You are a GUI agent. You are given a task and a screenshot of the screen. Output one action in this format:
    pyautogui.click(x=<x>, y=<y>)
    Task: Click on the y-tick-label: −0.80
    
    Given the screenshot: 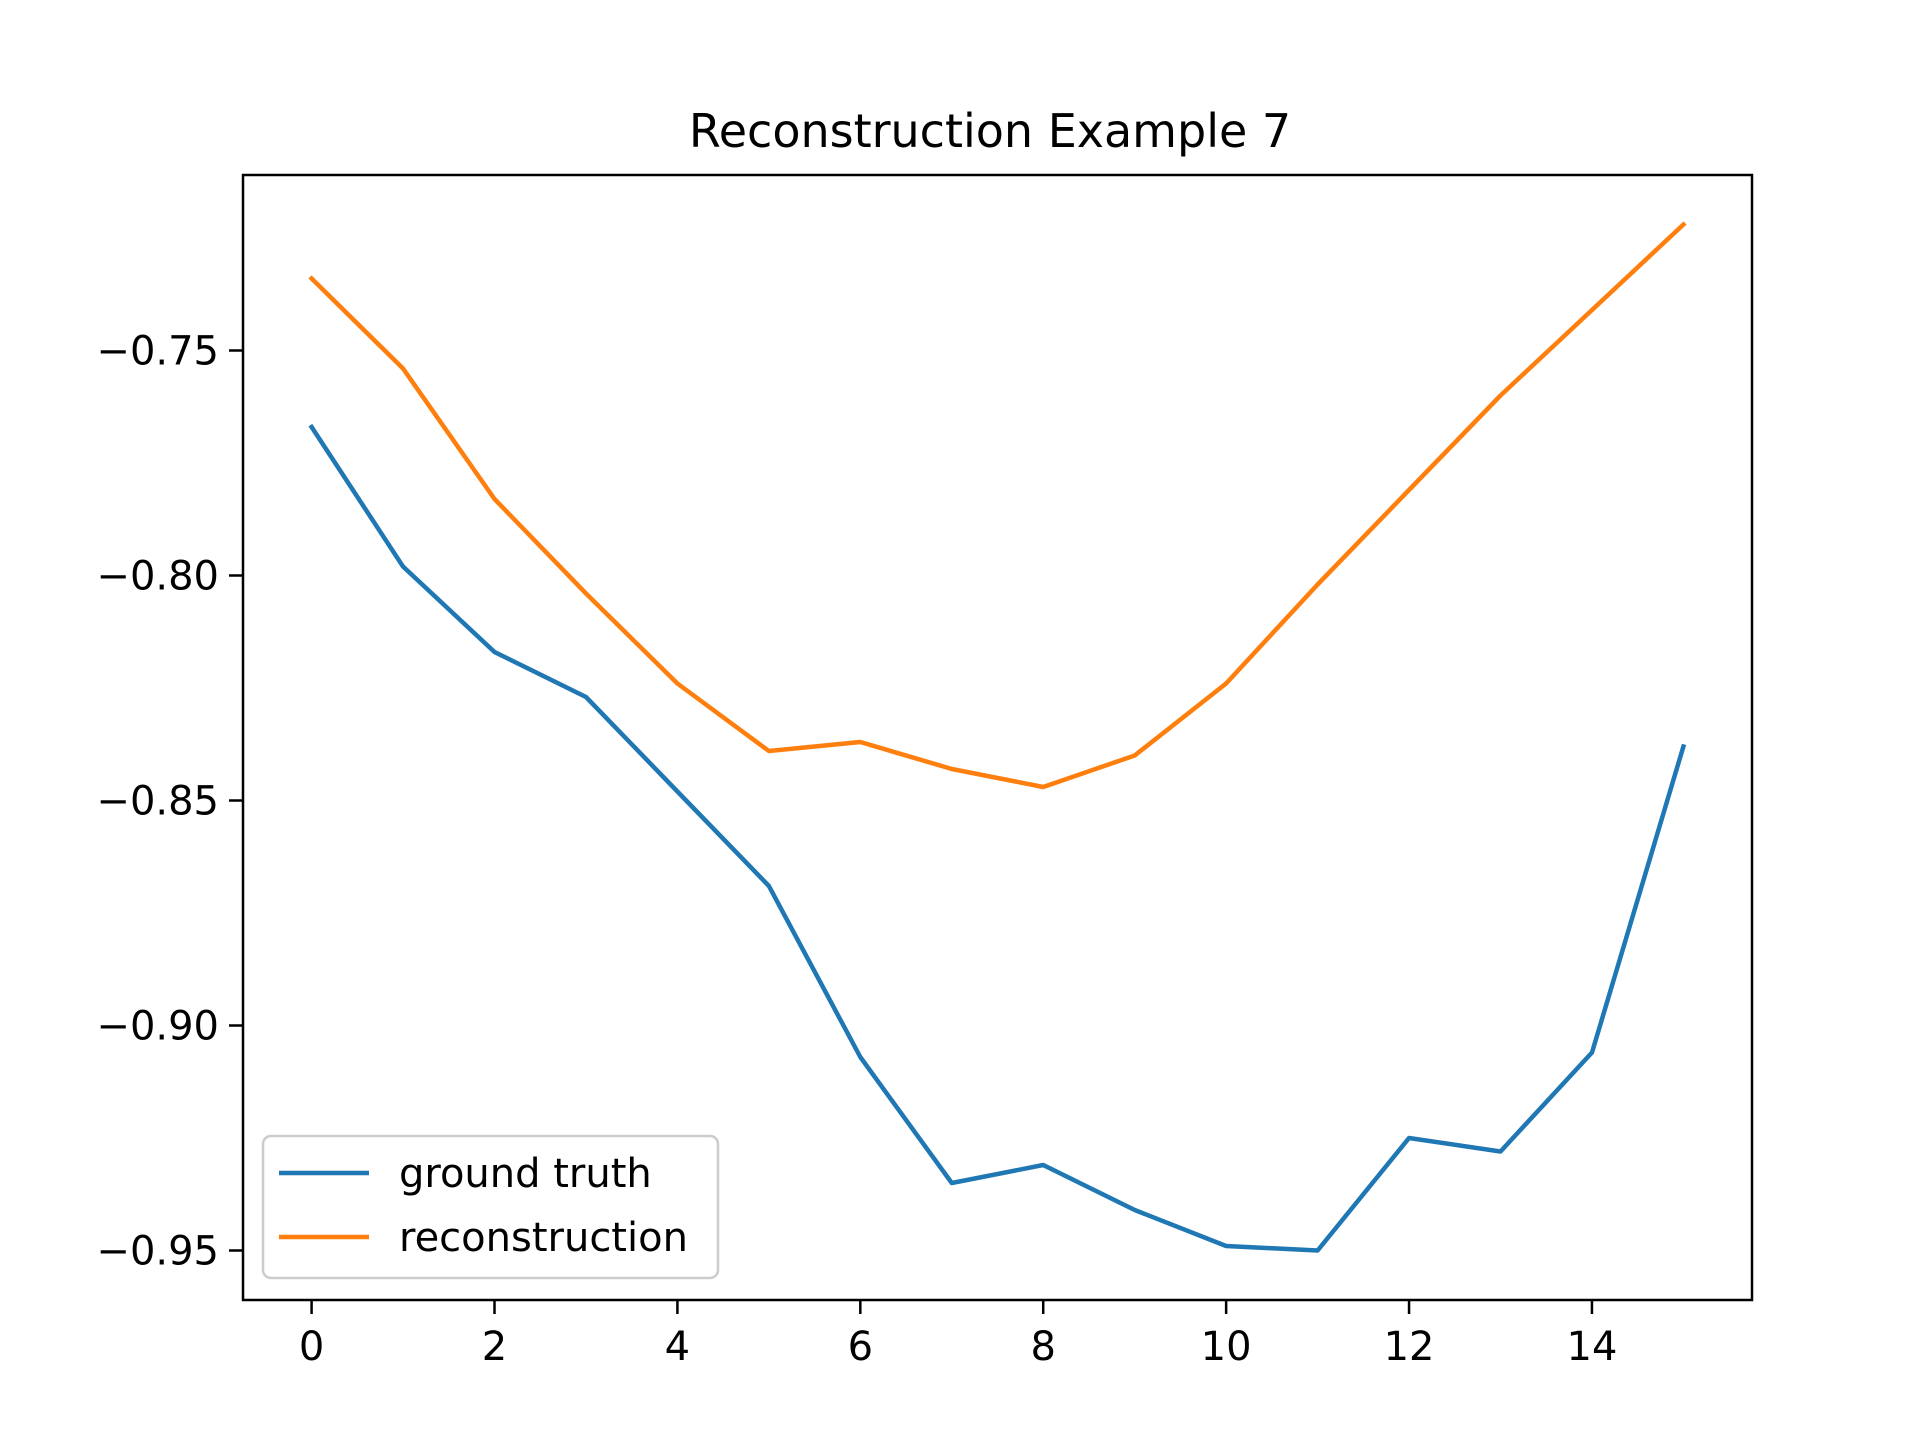 What is the action you would take?
    pyautogui.click(x=157, y=577)
    